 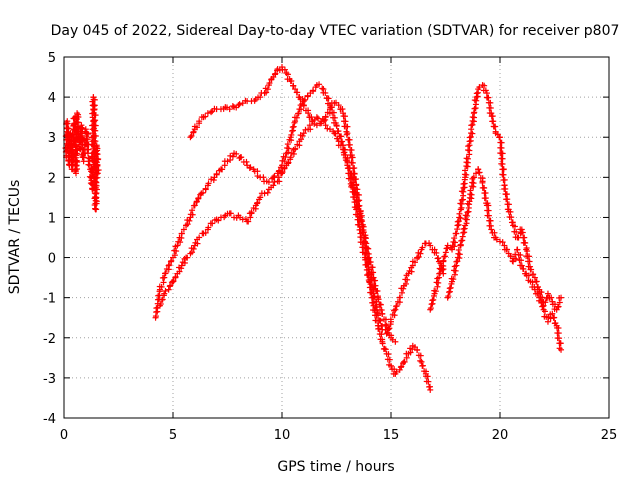 I want to click on y-tick-label: -1, so click(x=49, y=299).